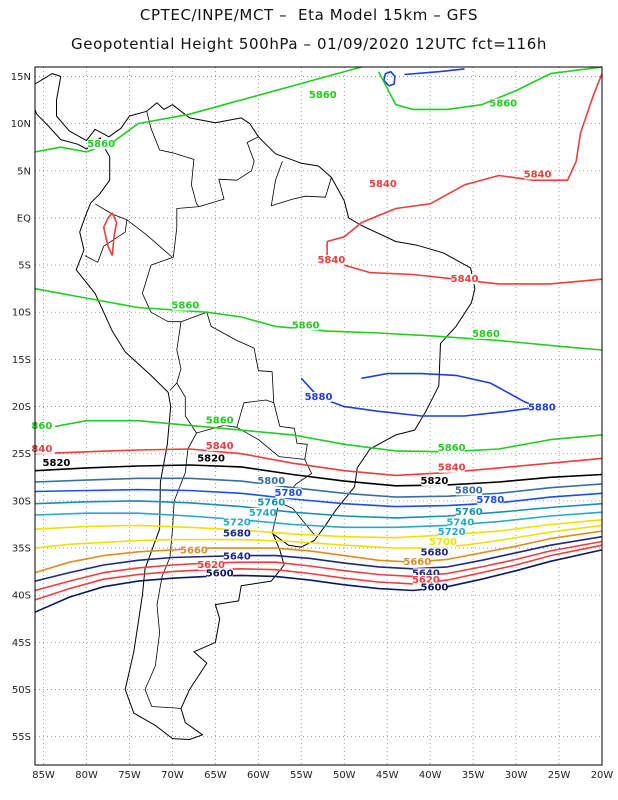 This screenshot has width=618, height=800. I want to click on lat-tick-label: 45S, so click(21, 643).